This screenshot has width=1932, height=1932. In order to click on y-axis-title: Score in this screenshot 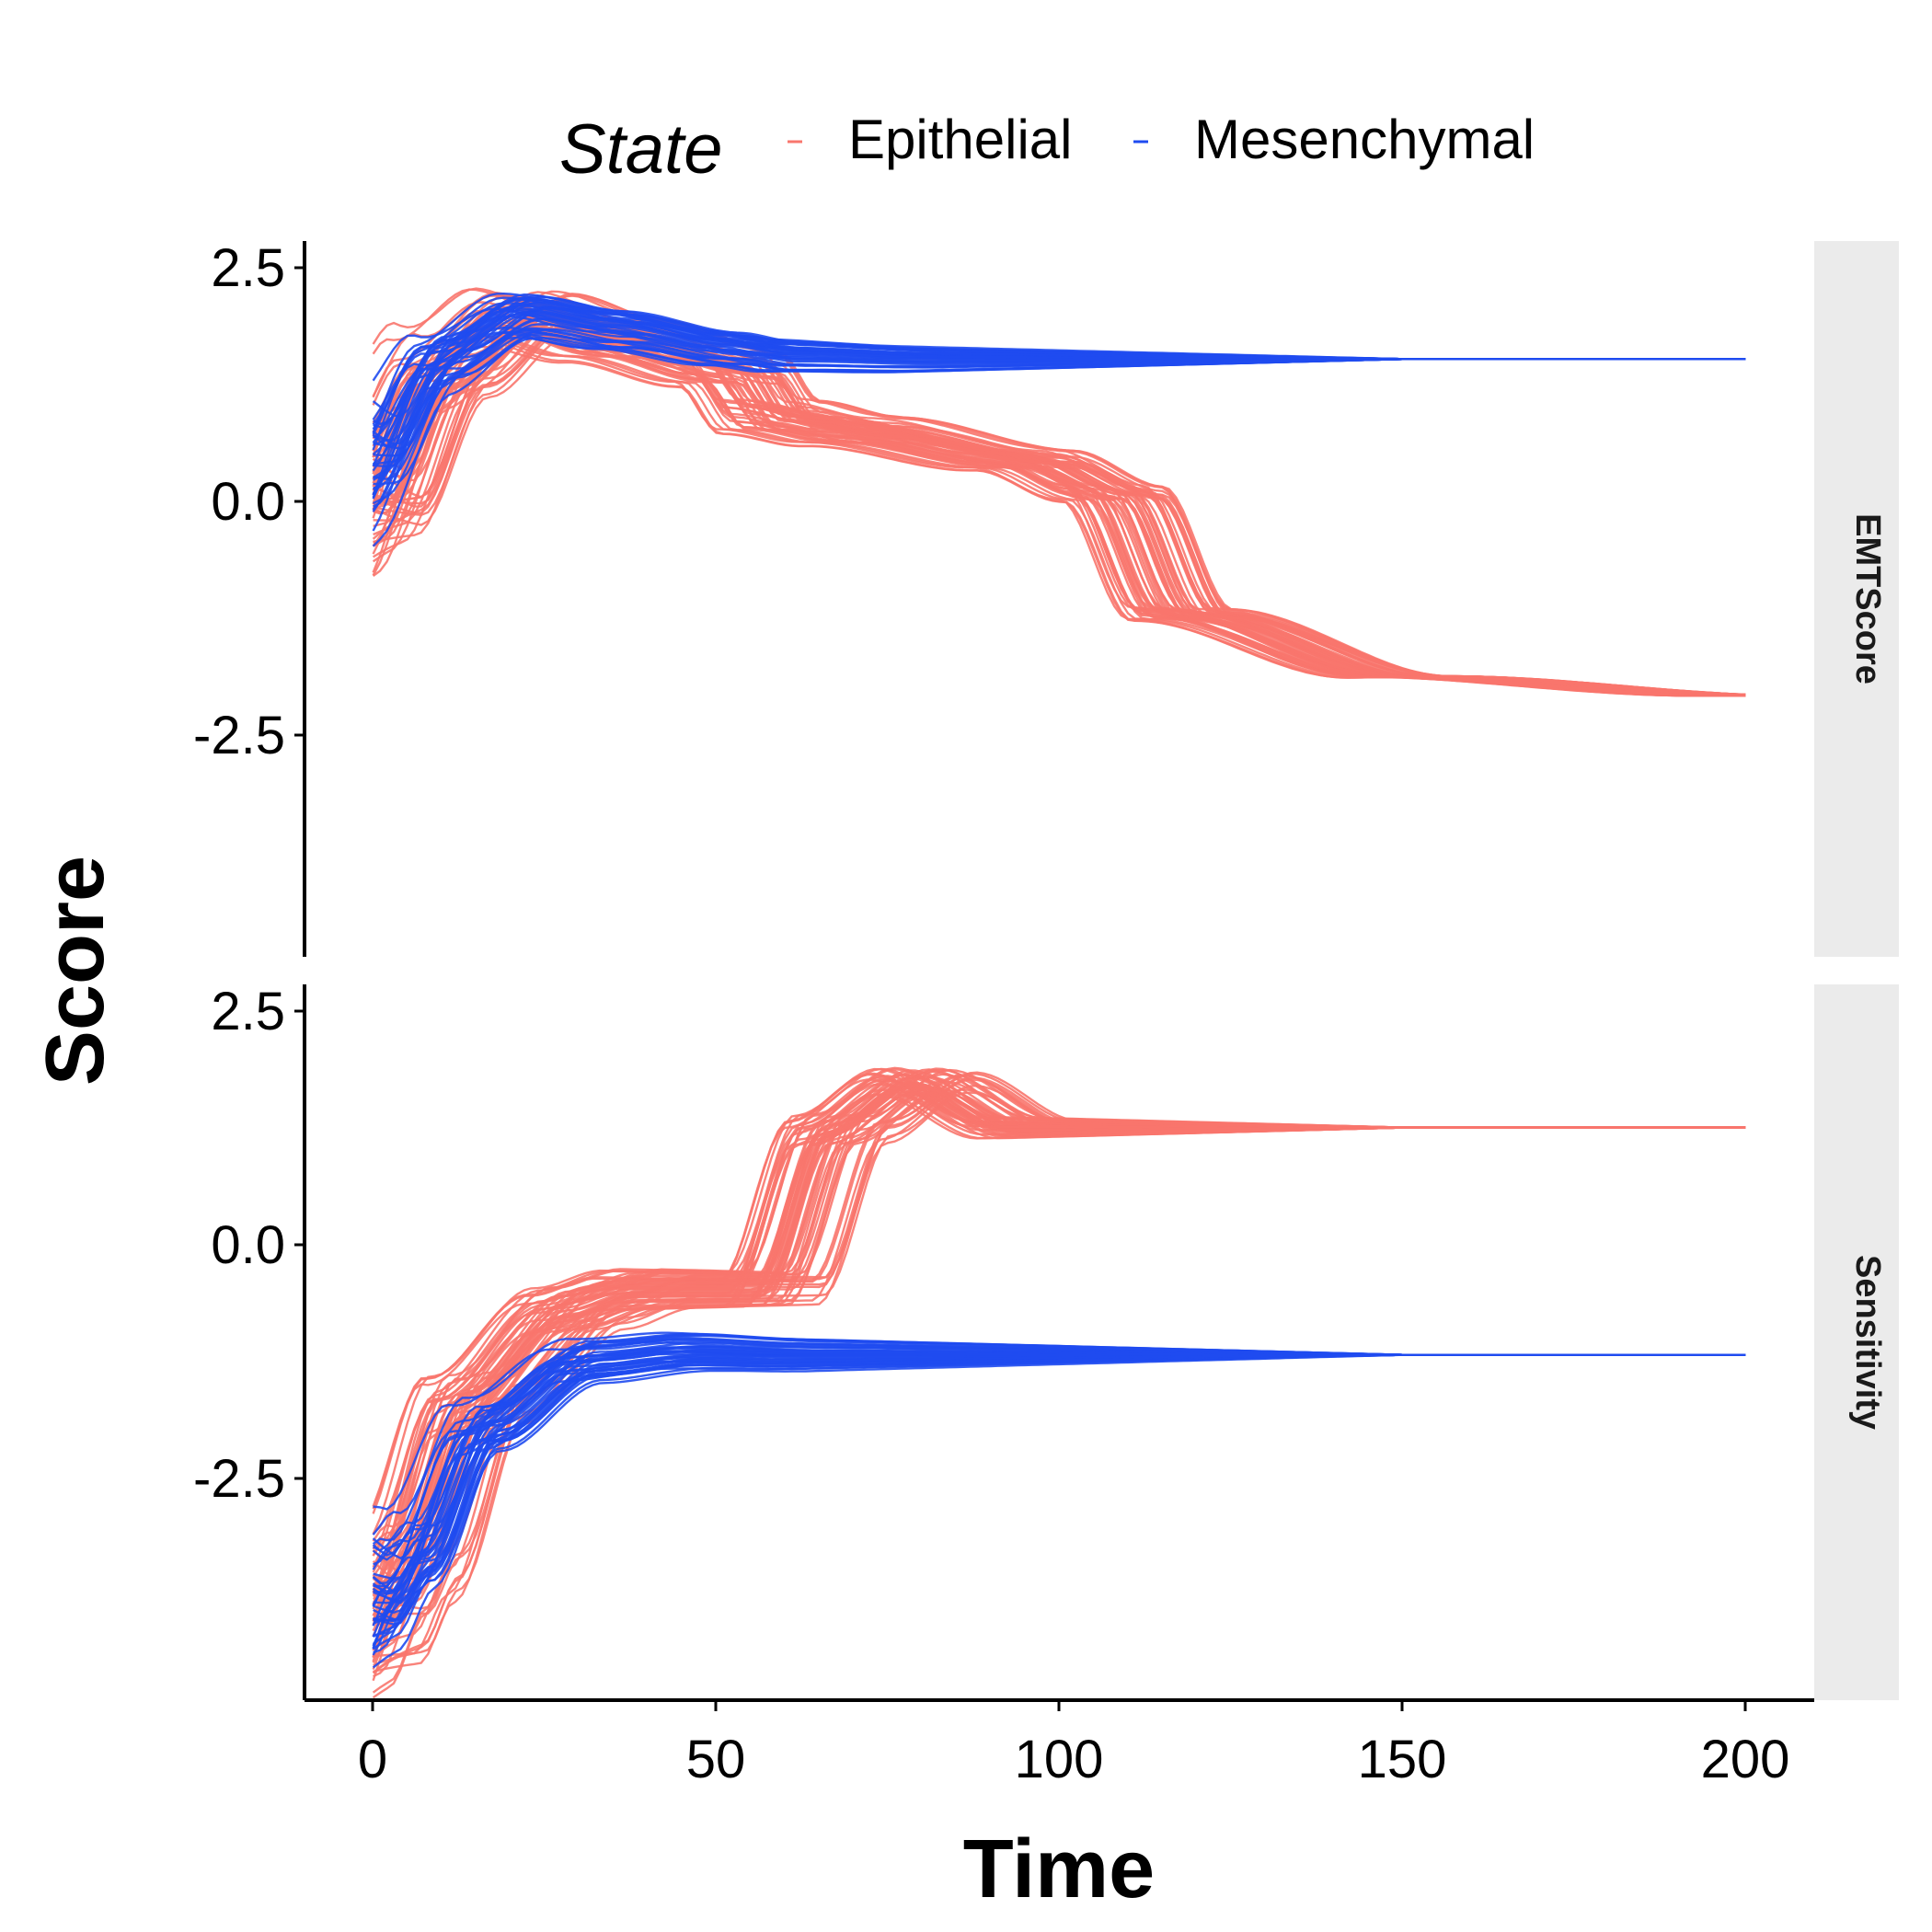, I will do `click(75, 971)`.